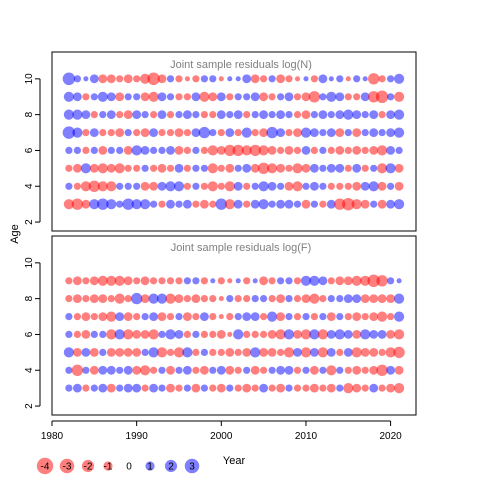 This screenshot has height=480, width=480. What do you see at coordinates (192, 466) in the screenshot?
I see `legend-bubble` at bounding box center [192, 466].